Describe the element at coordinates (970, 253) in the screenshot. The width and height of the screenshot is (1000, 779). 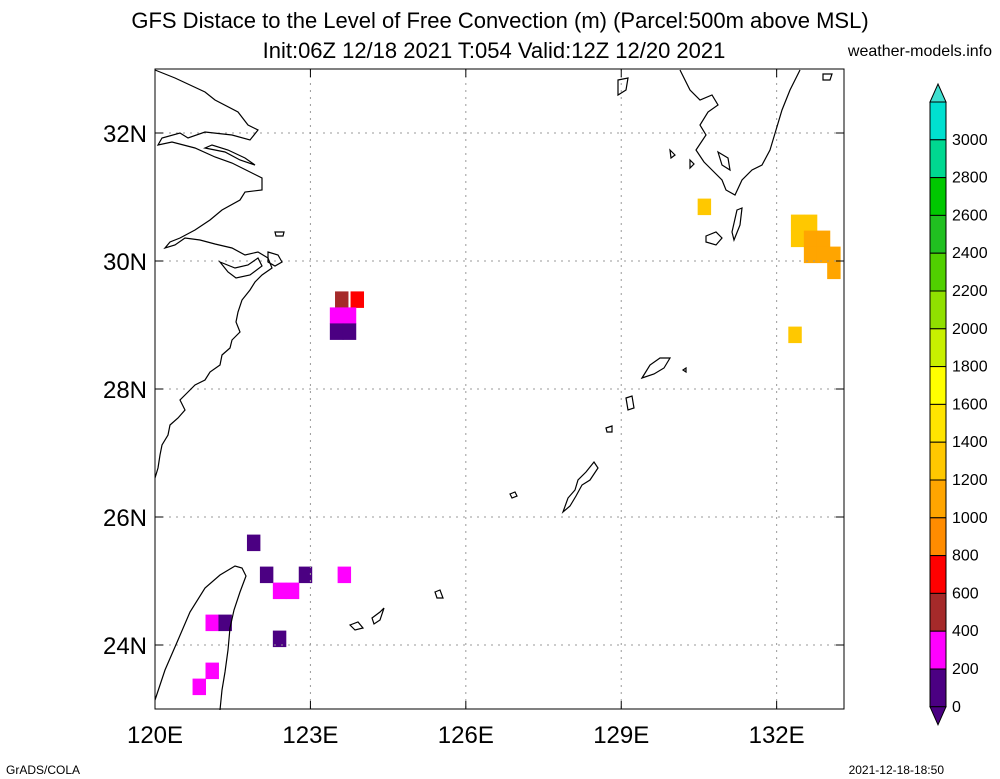
I see `colorbar-label: 2400` at that location.